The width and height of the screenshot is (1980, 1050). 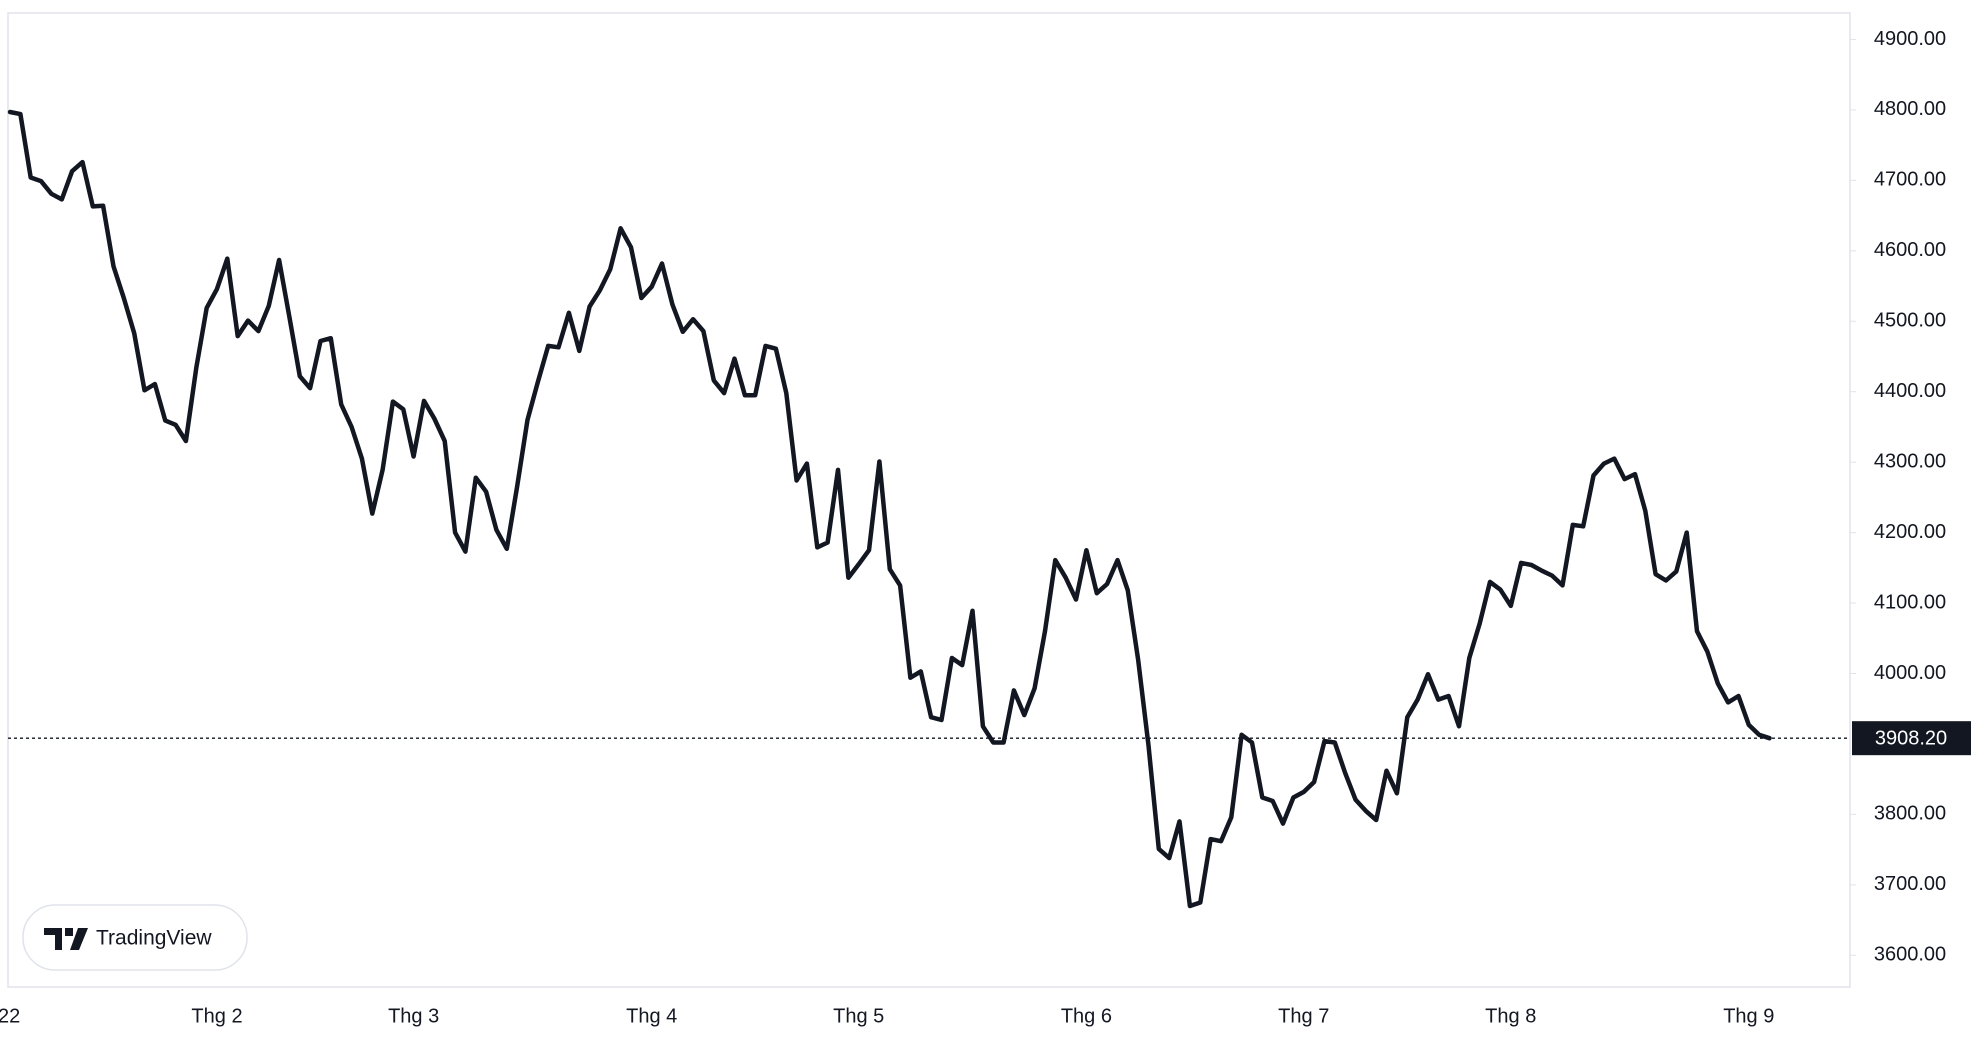 What do you see at coordinates (1910, 39) in the screenshot?
I see `y-tick-label: 4900.00` at bounding box center [1910, 39].